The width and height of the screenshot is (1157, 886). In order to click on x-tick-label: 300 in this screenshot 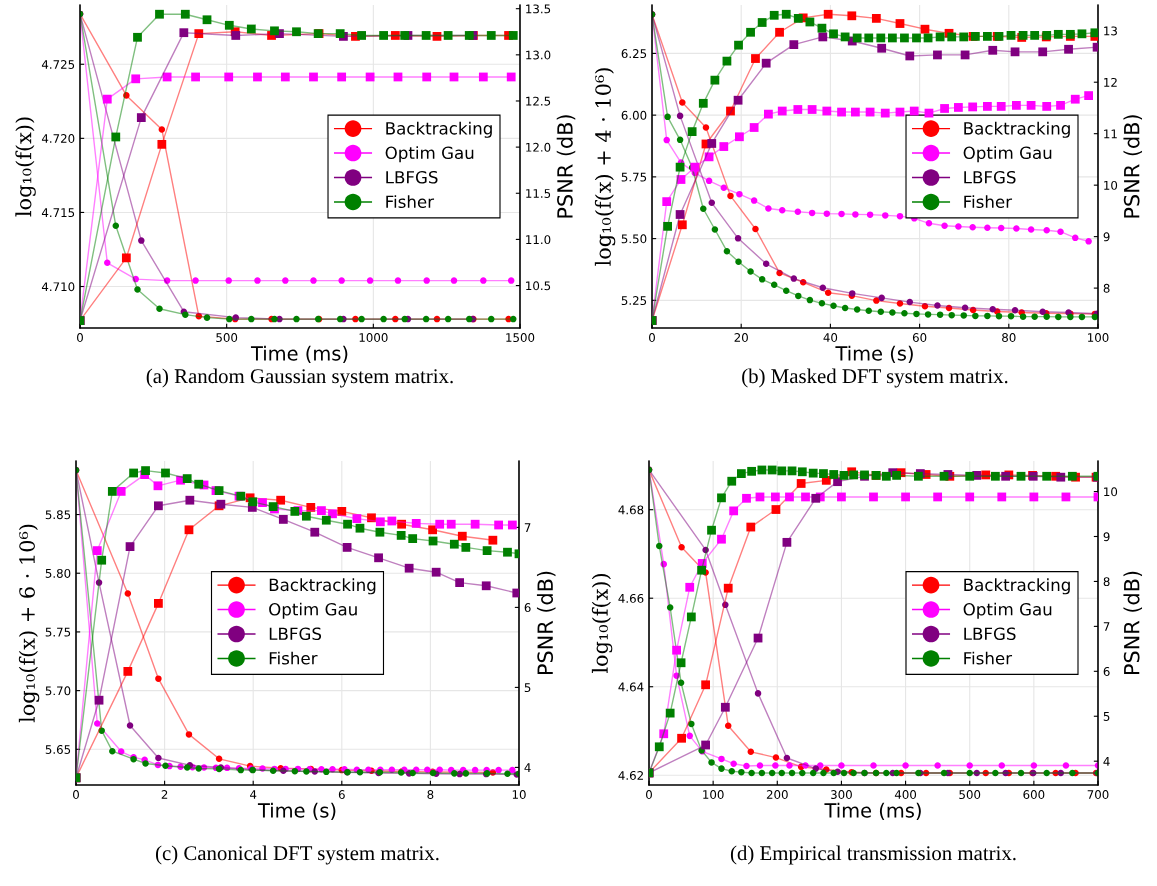, I will do `click(841, 794)`.